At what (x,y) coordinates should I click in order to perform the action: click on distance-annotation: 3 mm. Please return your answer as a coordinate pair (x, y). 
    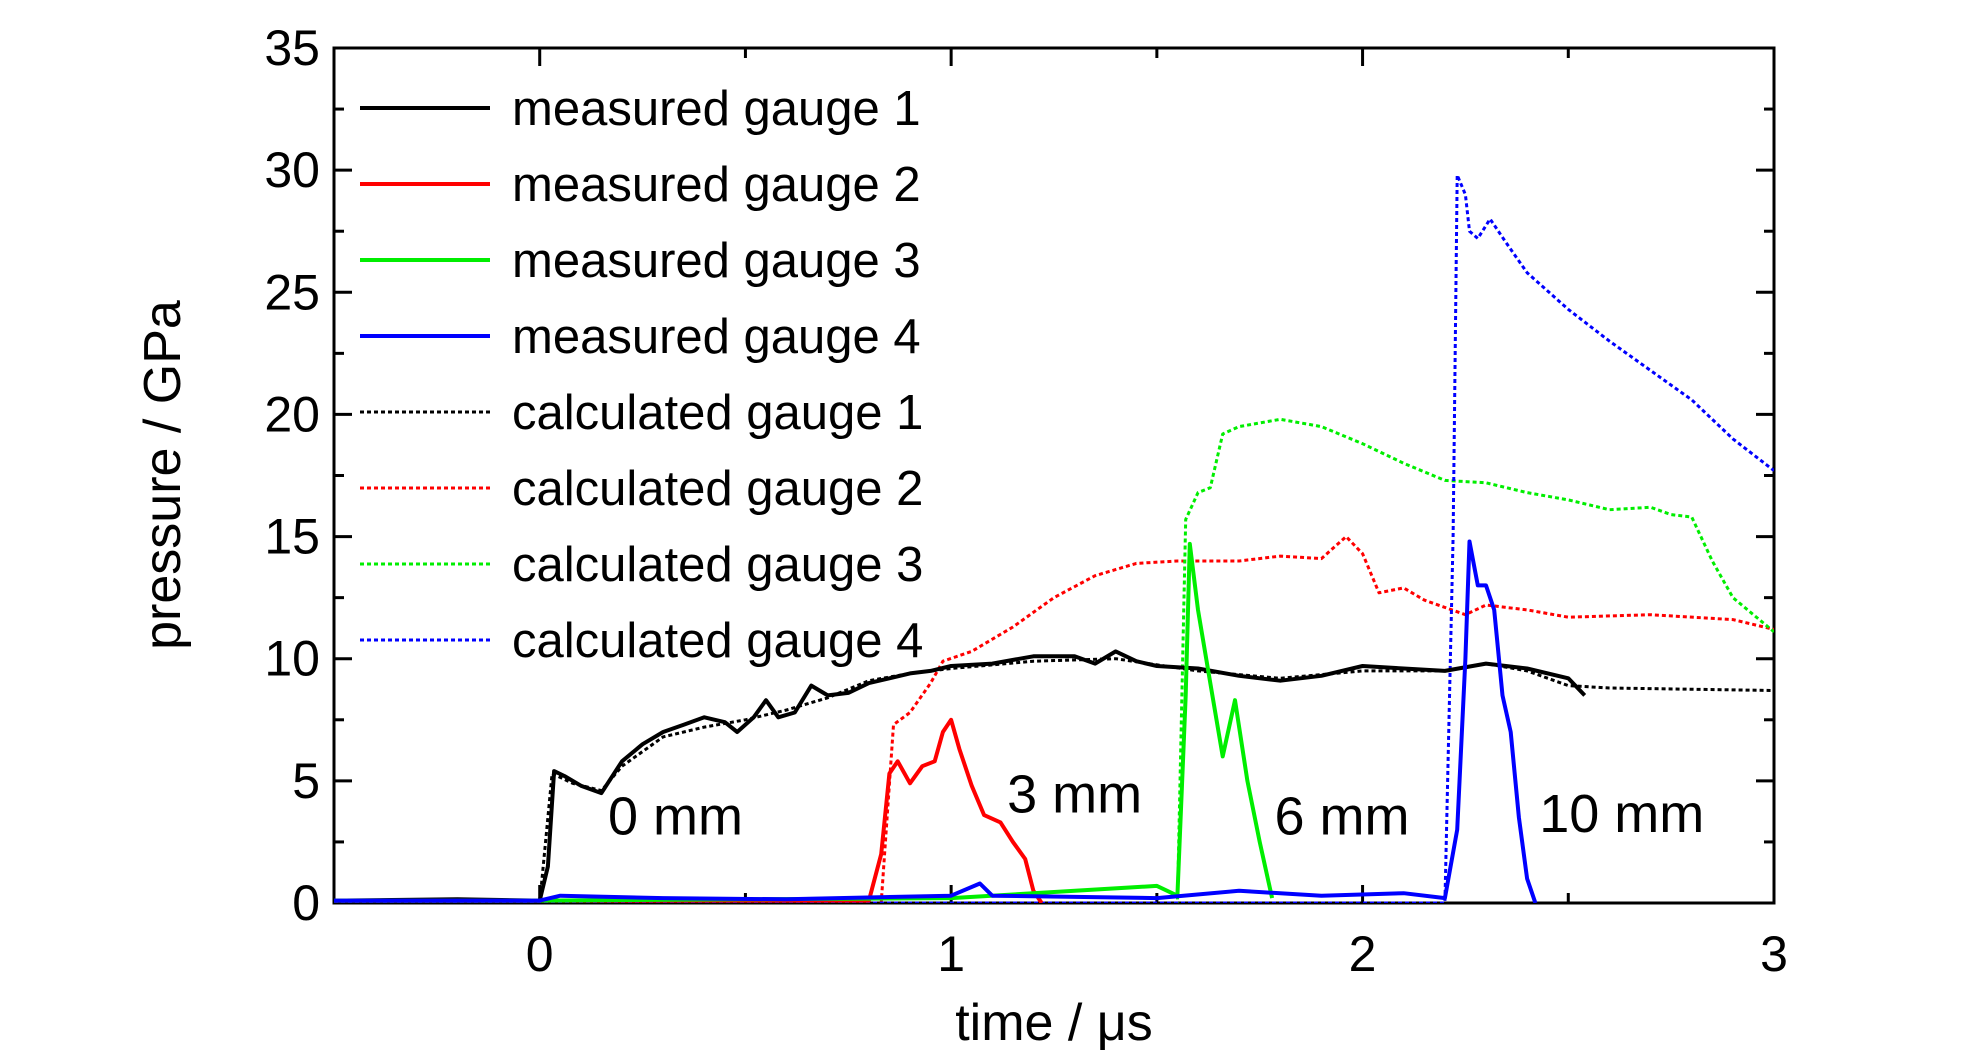
    Looking at the image, I should click on (1074, 795).